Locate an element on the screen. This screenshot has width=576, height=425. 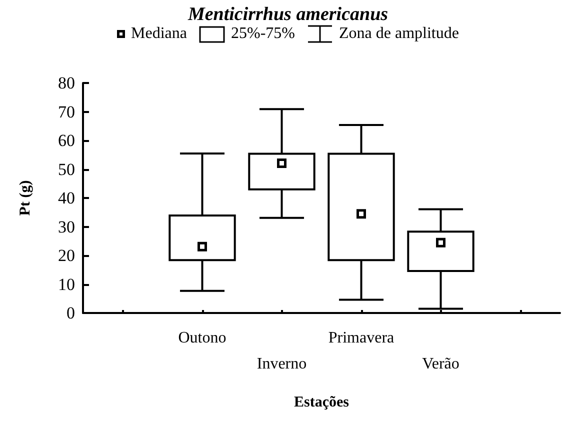
x-tick-label: Primavera is located at coordinates (361, 338).